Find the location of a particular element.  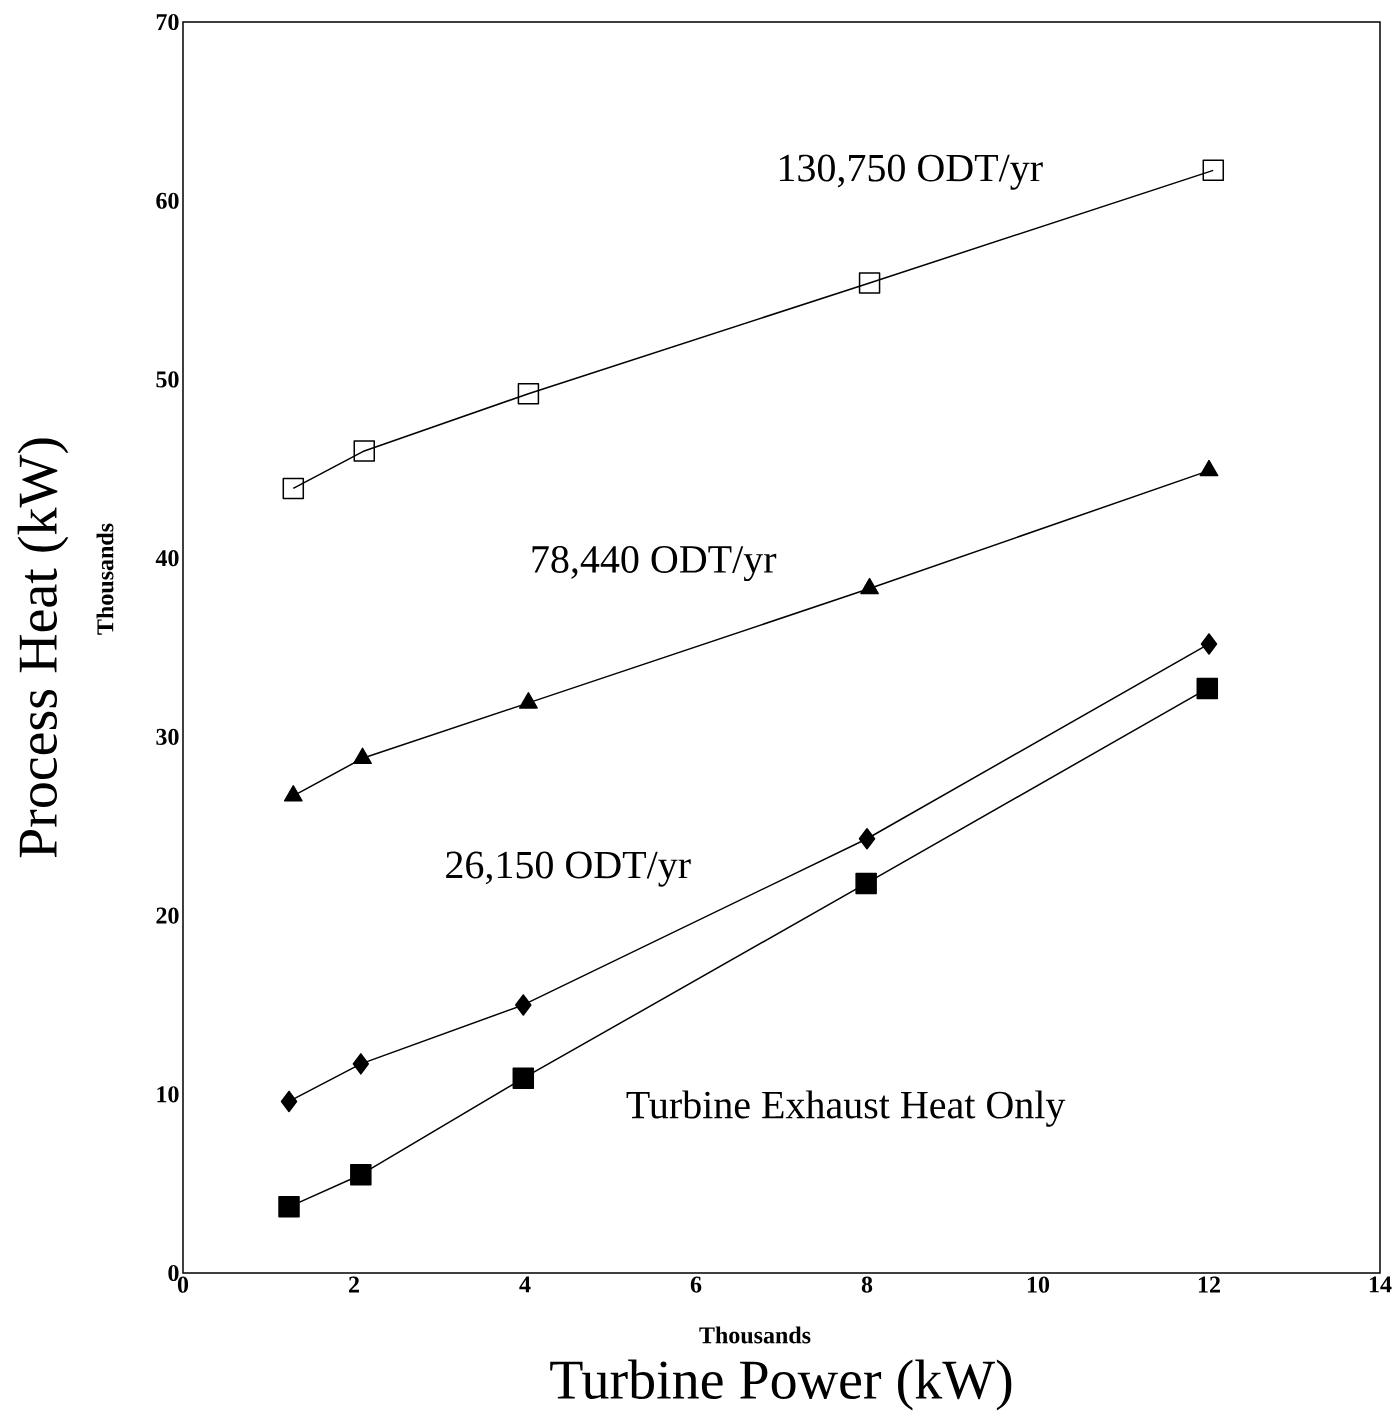

y-tick-label: 50 is located at coordinates (167, 379).